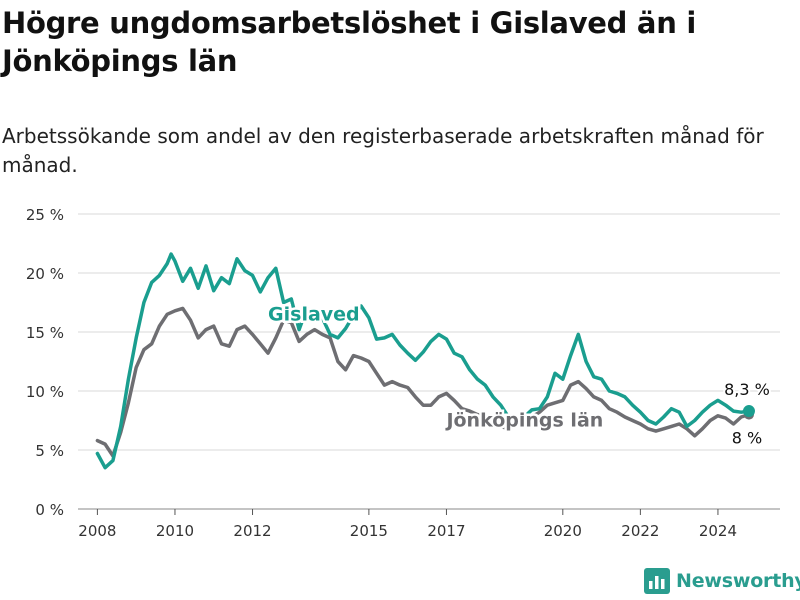 The width and height of the screenshot is (800, 600). What do you see at coordinates (563, 531) in the screenshot?
I see `x-tick-label: 2020` at bounding box center [563, 531].